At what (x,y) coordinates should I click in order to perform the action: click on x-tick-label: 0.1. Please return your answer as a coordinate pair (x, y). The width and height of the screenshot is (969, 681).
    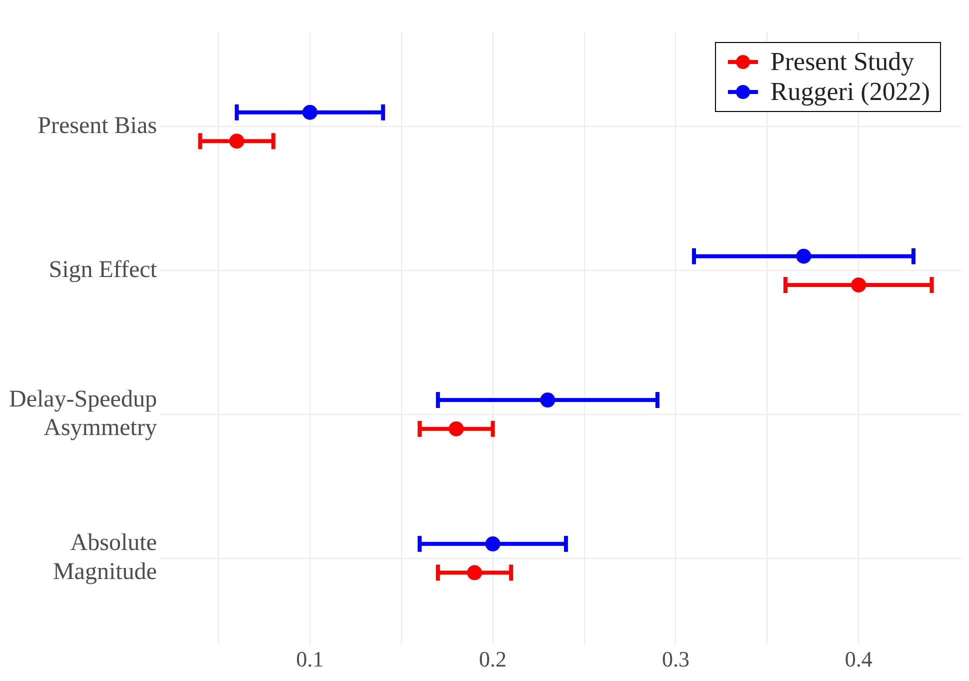
    Looking at the image, I should click on (310, 659).